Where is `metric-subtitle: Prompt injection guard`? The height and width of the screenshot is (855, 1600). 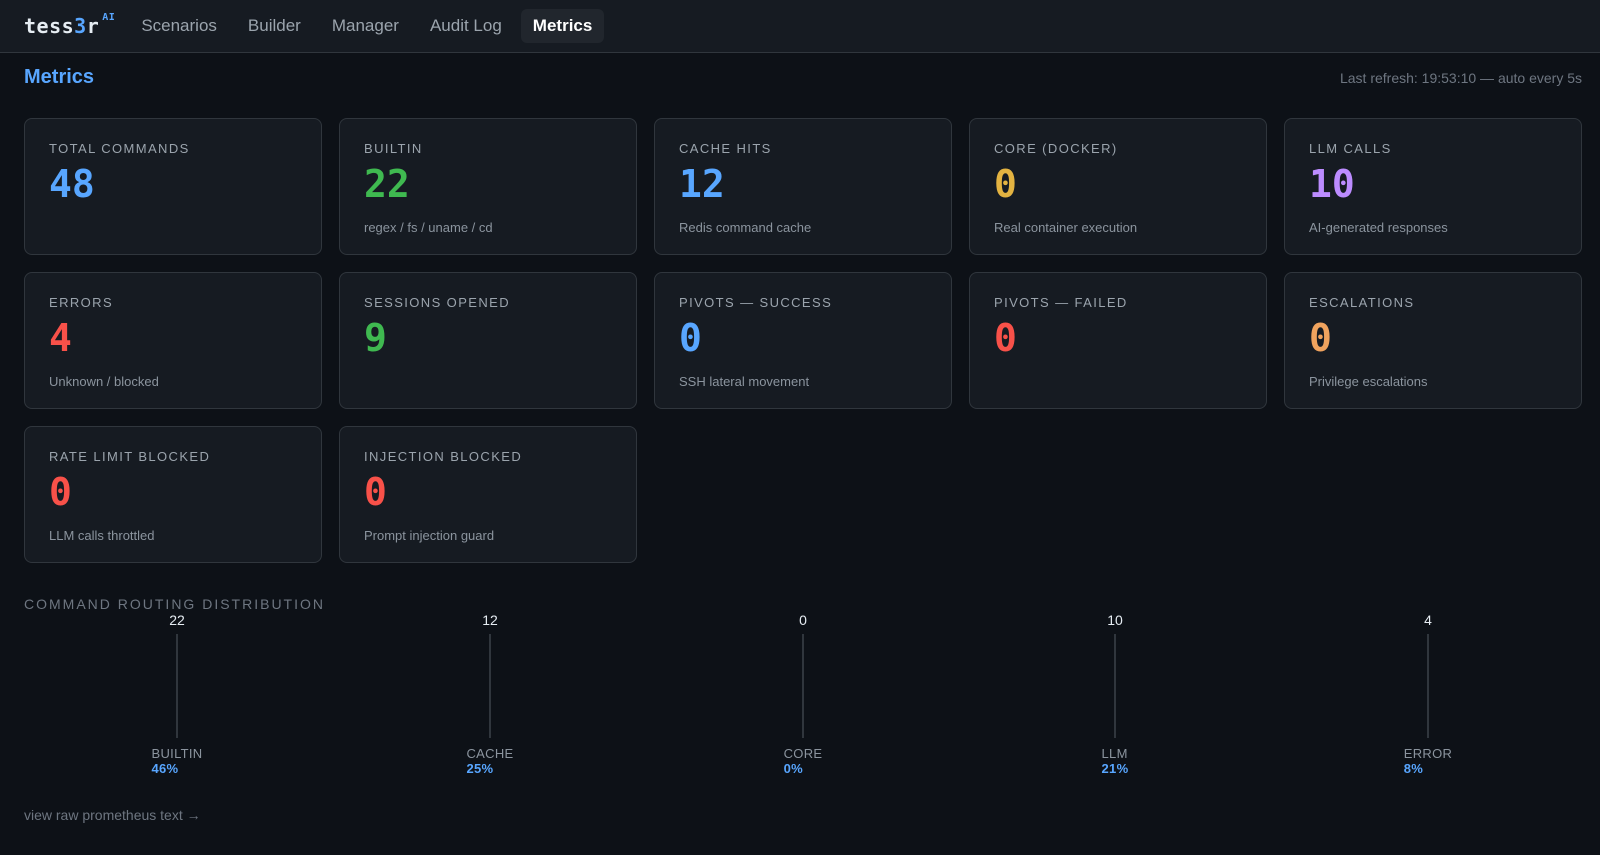 metric-subtitle: Prompt injection guard is located at coordinates (429, 535).